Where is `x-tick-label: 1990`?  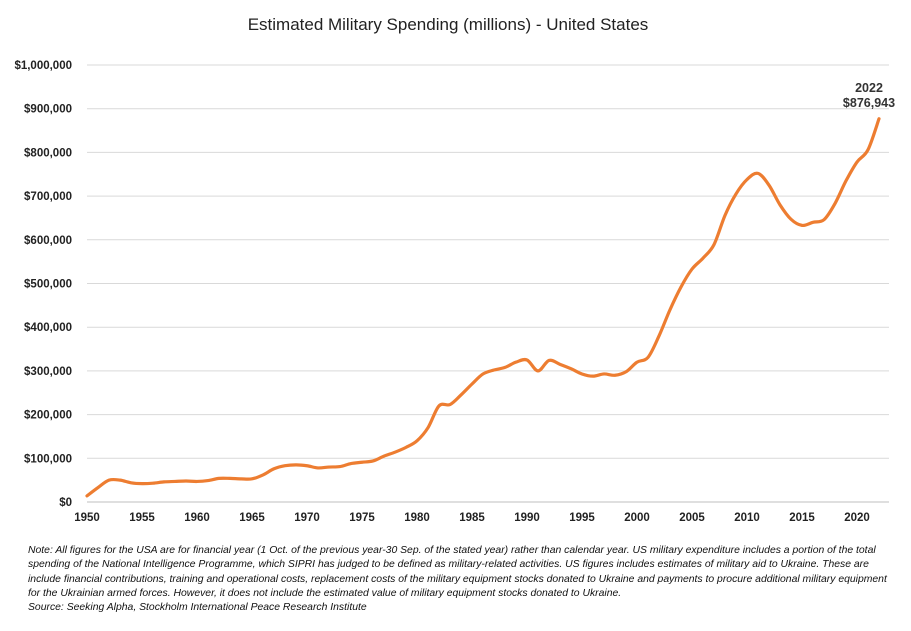 x-tick-label: 1990 is located at coordinates (527, 518).